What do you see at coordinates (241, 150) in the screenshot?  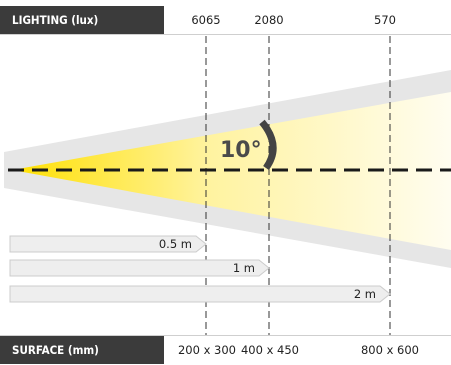 I see `angle-label: 10°` at bounding box center [241, 150].